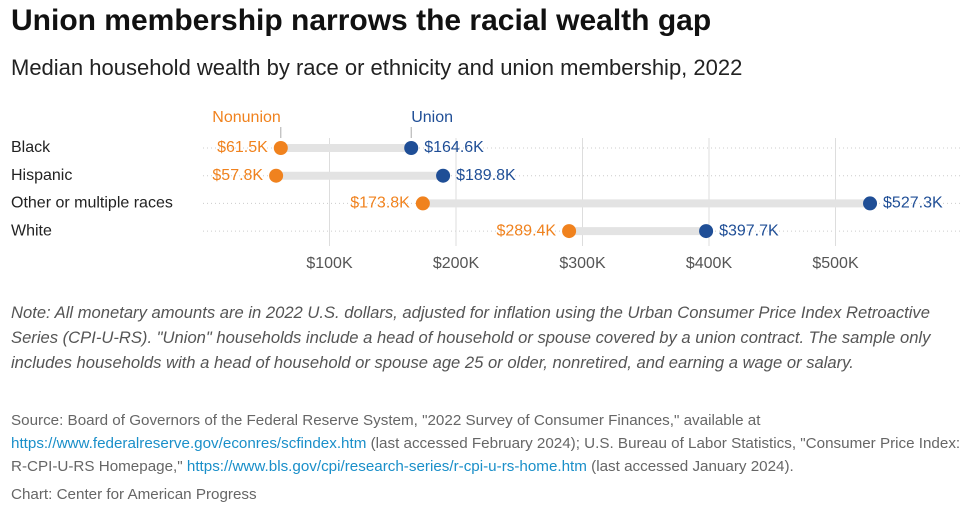  What do you see at coordinates (456, 263) in the screenshot?
I see `x-tick-label: $200K` at bounding box center [456, 263].